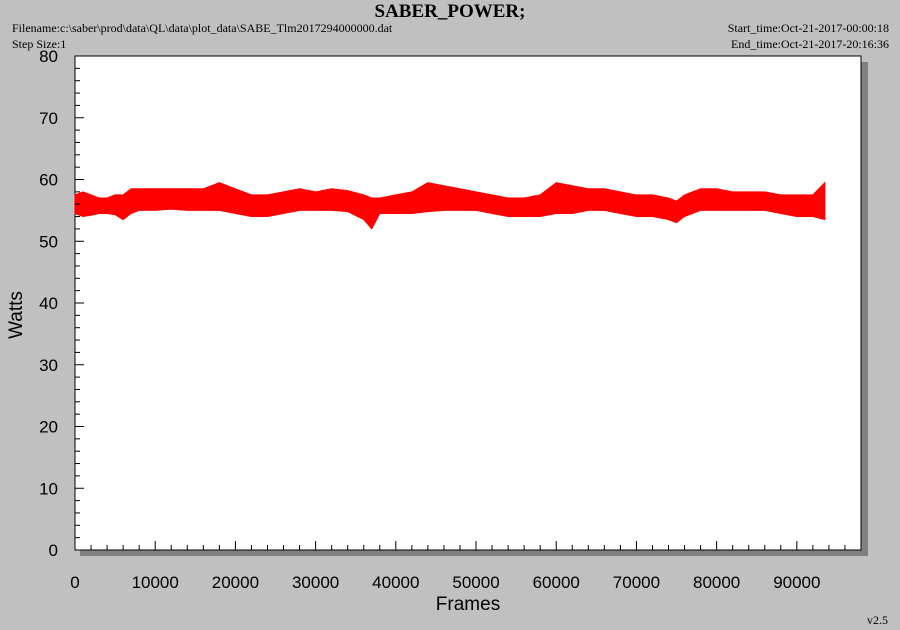 Image resolution: width=900 pixels, height=630 pixels. What do you see at coordinates (48, 427) in the screenshot?
I see `y-tick-label: 20` at bounding box center [48, 427].